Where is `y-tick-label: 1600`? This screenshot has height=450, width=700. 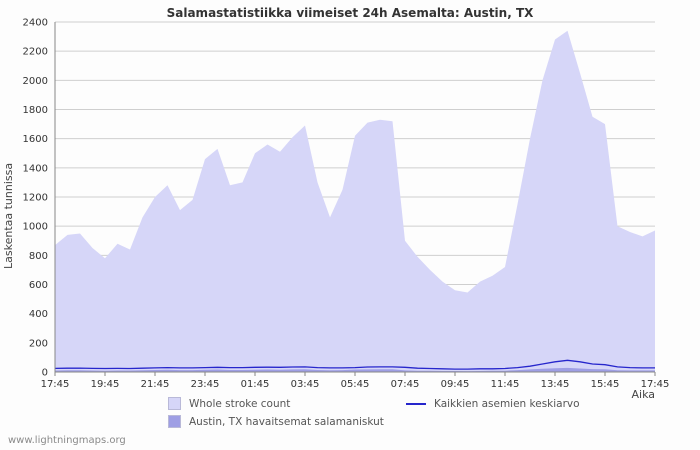
y-tick-label: 1600 is located at coordinates (35, 139).